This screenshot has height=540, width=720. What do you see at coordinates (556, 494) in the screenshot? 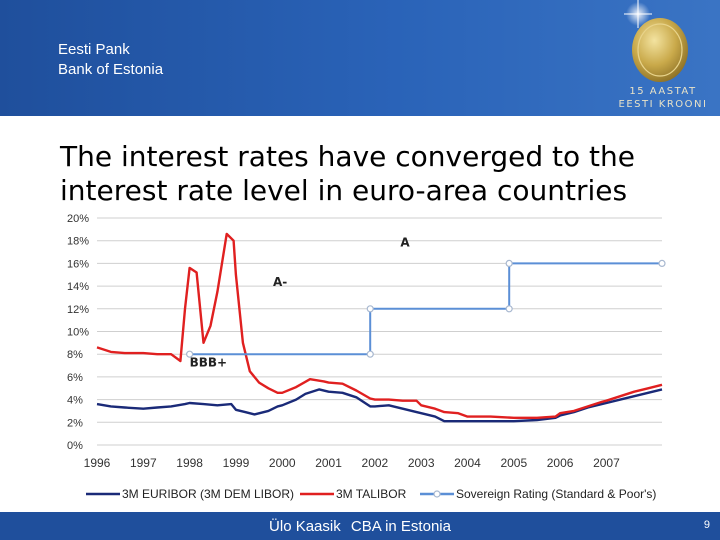
I see `legend-label: Sovereign Rating (Standard & Poor's)` at bounding box center [556, 494].